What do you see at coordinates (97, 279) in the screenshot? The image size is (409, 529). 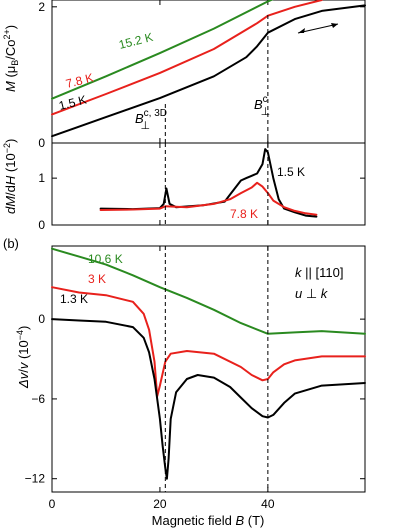 I see `series-label: 3 K` at bounding box center [97, 279].